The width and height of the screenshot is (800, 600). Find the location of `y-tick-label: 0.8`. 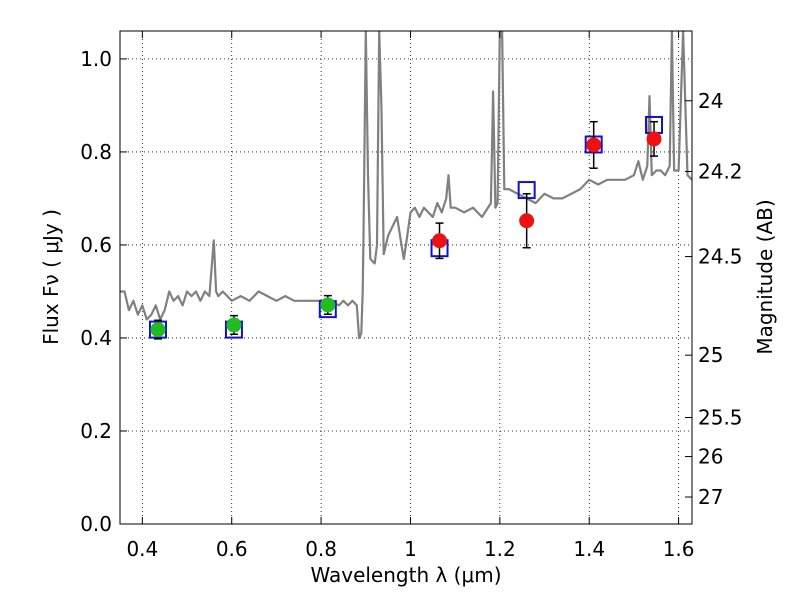

y-tick-label: 0.8 is located at coordinates (96, 152).